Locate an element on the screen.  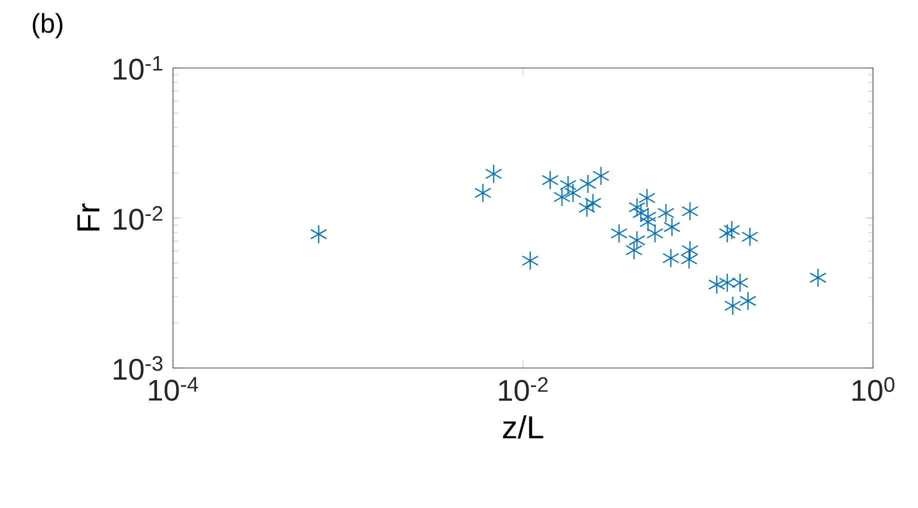
y-tick-label: 10$^{-1}$ is located at coordinates (138, 68).